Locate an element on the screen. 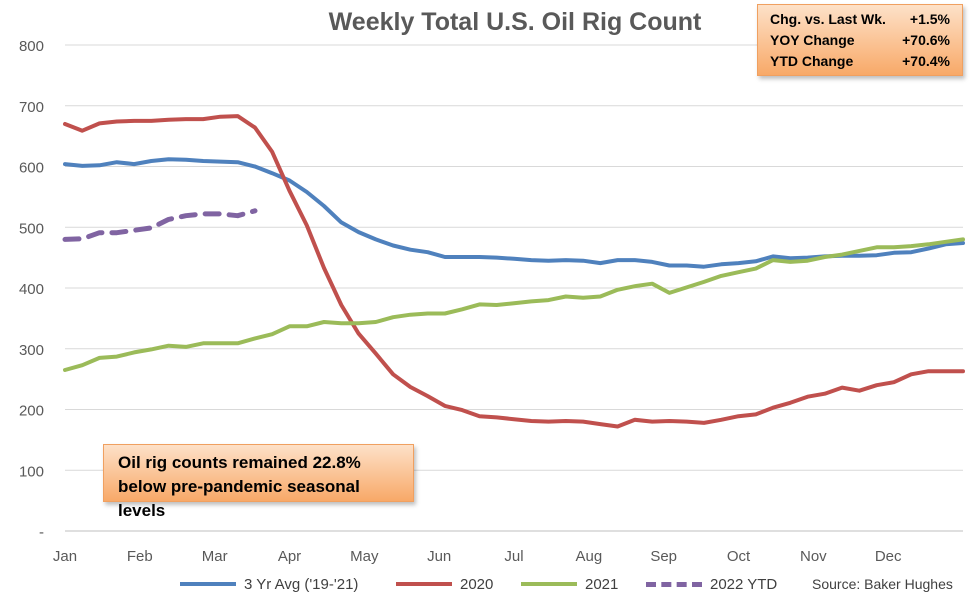  stats-value: +1.5% is located at coordinates (929, 19).